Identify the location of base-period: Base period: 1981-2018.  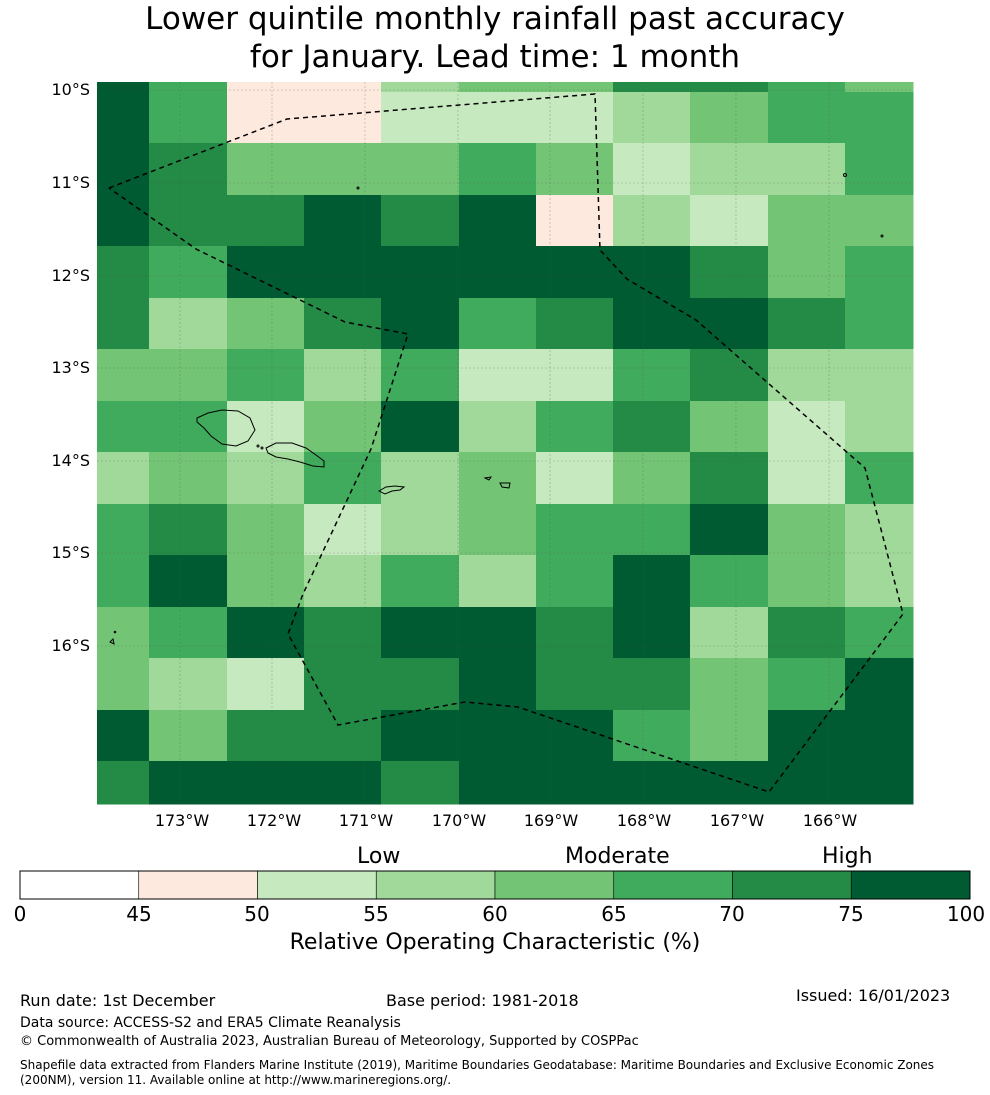
(482, 1000).